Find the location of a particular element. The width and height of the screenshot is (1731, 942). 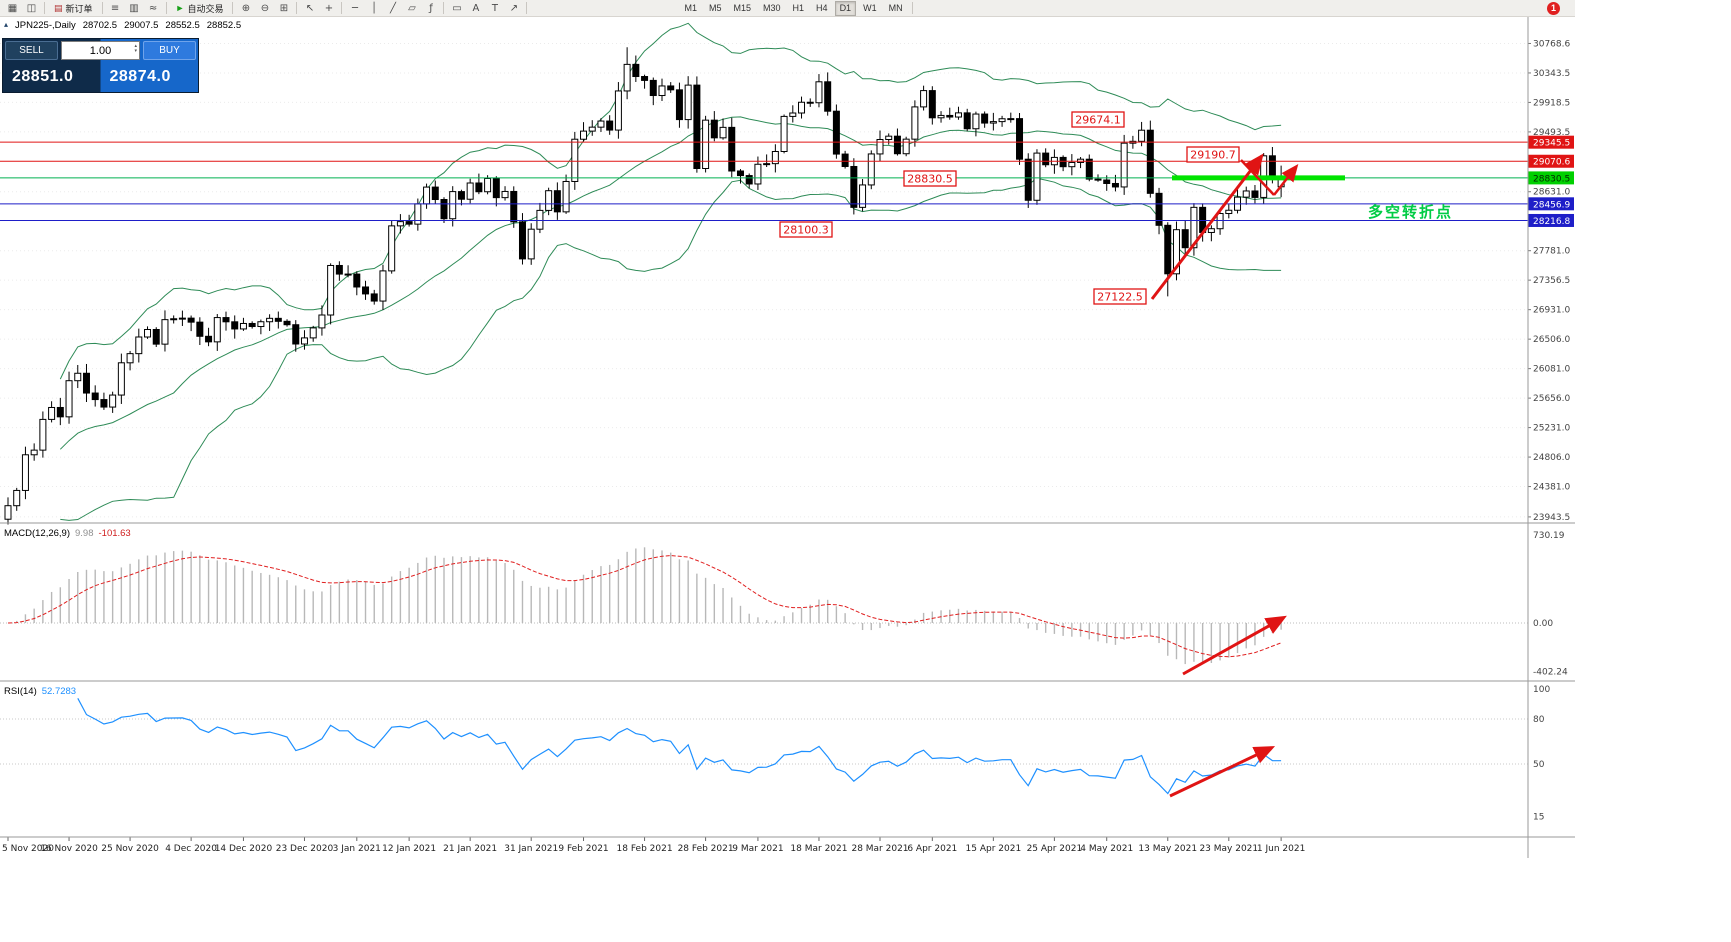

svg-text: 4 Dec 2020 is located at coordinates (191, 849).